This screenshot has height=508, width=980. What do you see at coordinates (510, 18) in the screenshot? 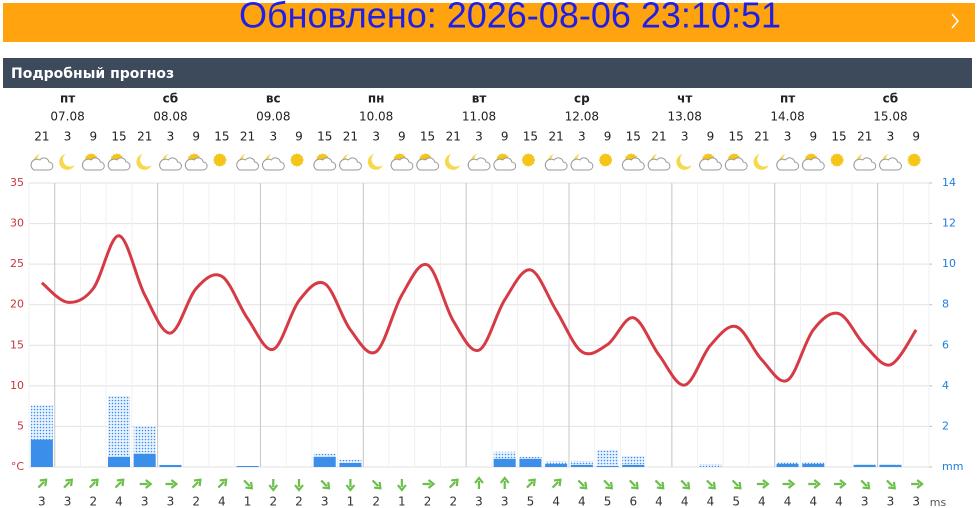
I see `banner-text: Обновлено: 2026-08-06 23:10:51` at bounding box center [510, 18].